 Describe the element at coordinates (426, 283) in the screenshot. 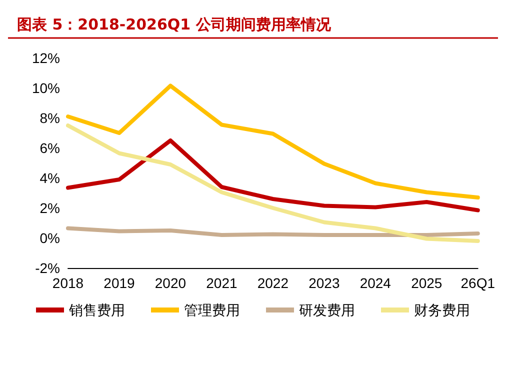

I see `x-tick-label: 2025` at that location.